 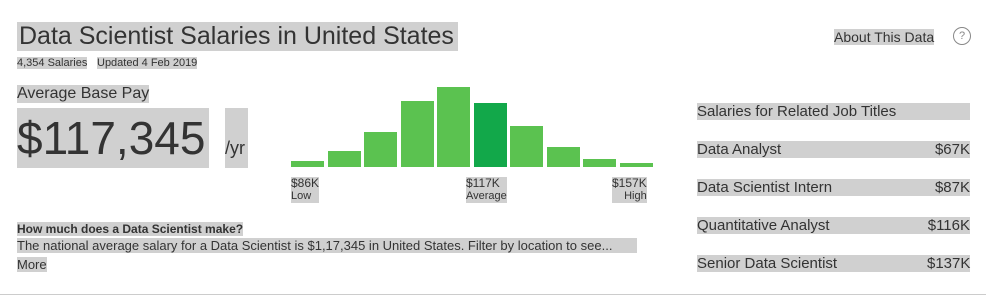 What do you see at coordinates (812, 149) in the screenshot?
I see `job-title: Data Analyst` at bounding box center [812, 149].